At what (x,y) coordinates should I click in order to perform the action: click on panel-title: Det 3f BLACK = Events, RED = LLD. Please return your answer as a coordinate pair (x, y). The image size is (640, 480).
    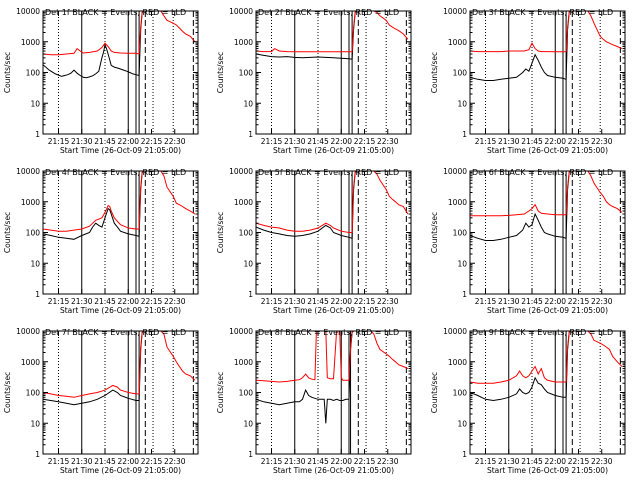
    Looking at the image, I should click on (542, 12).